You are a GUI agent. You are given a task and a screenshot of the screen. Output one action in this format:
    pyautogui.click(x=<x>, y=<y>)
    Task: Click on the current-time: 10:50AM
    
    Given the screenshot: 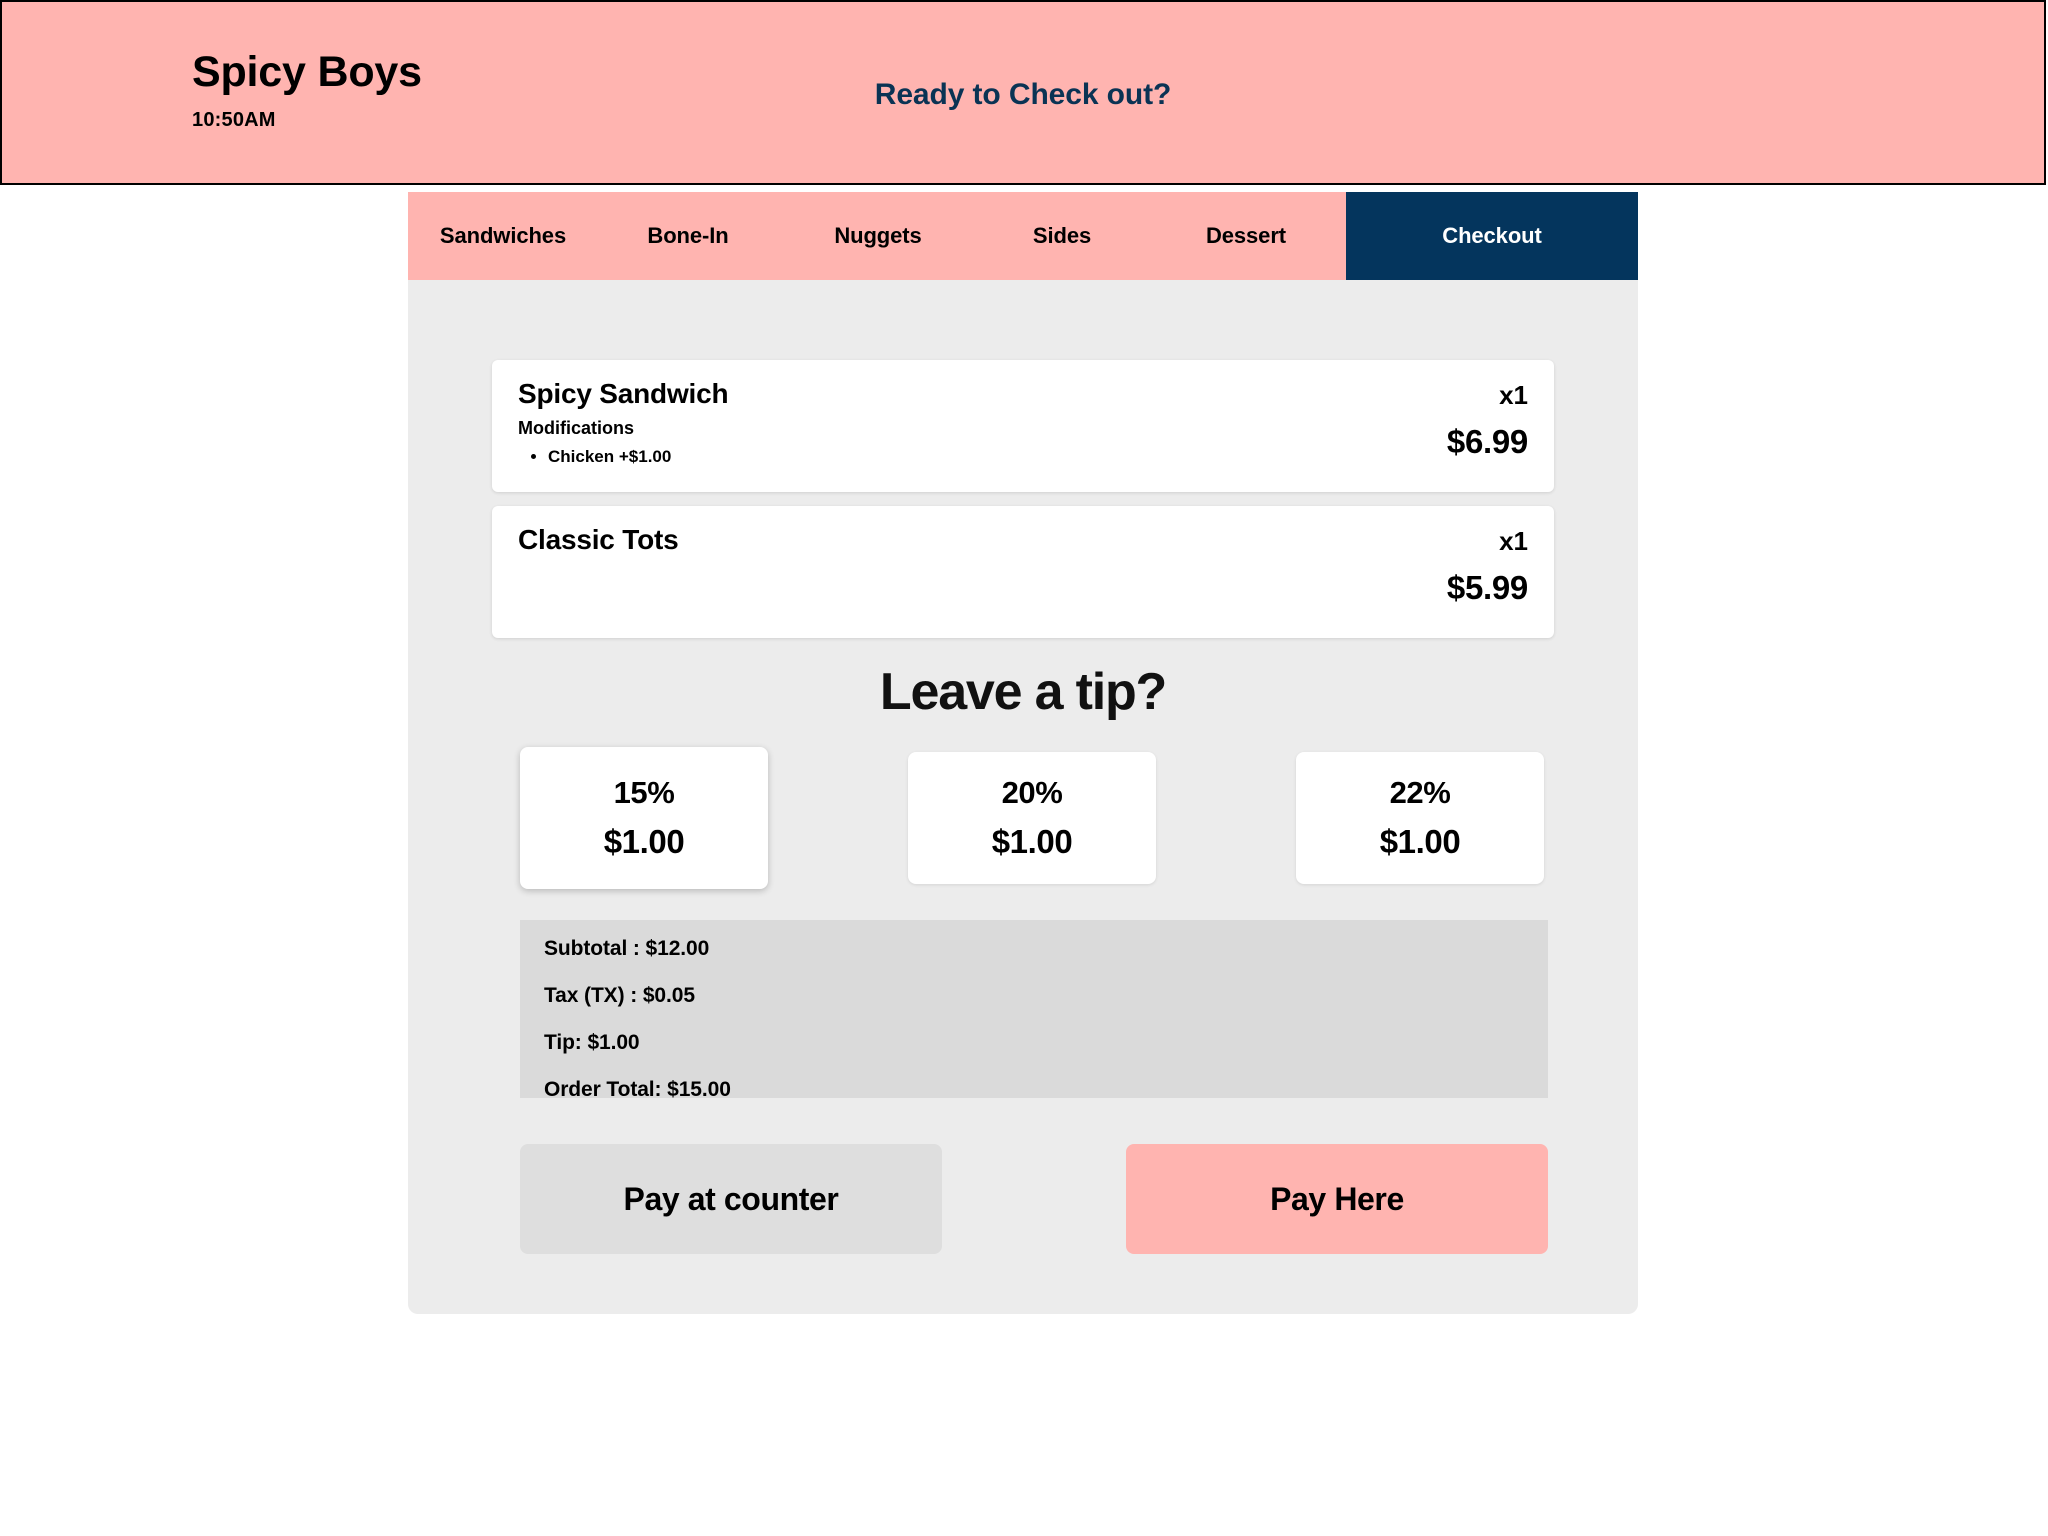 What is the action you would take?
    pyautogui.click(x=234, y=120)
    